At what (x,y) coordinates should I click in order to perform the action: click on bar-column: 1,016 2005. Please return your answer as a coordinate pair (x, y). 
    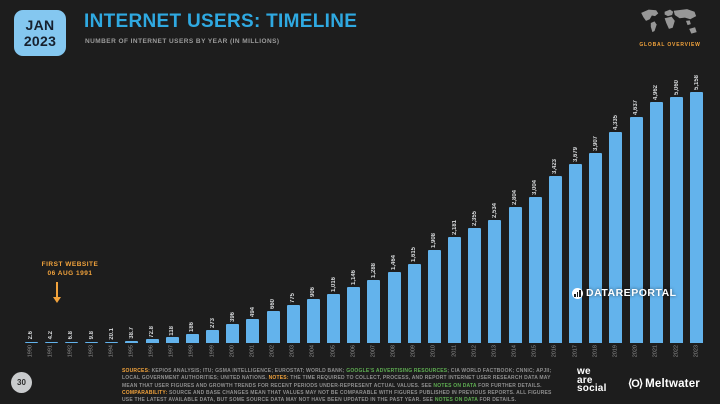
    Looking at the image, I should click on (334, 213).